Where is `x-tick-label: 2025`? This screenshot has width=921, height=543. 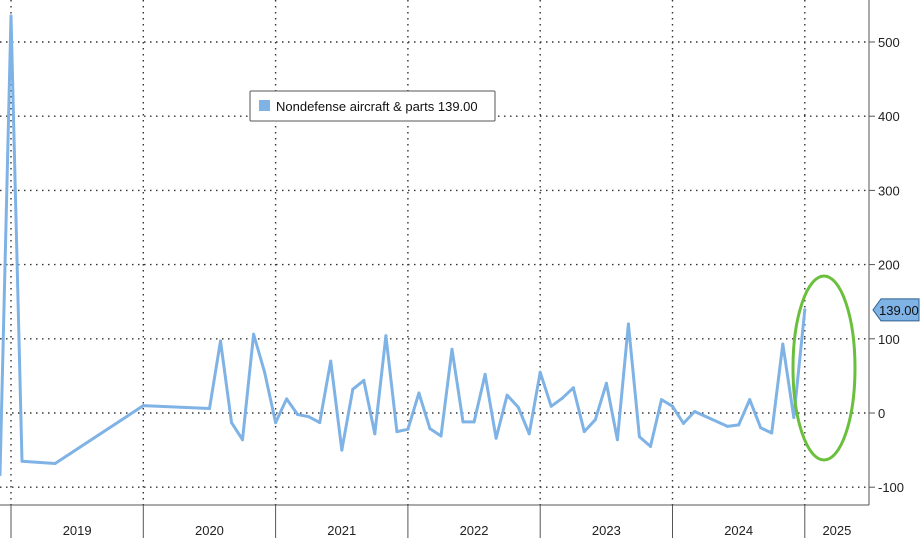 x-tick-label: 2025 is located at coordinates (836, 530).